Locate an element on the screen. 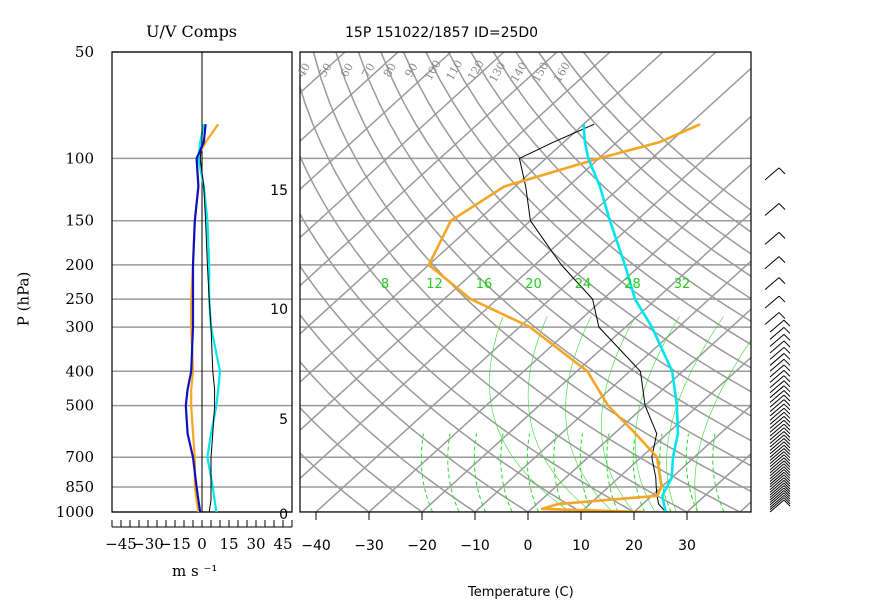  theta-label: 40 is located at coordinates (304, 70).